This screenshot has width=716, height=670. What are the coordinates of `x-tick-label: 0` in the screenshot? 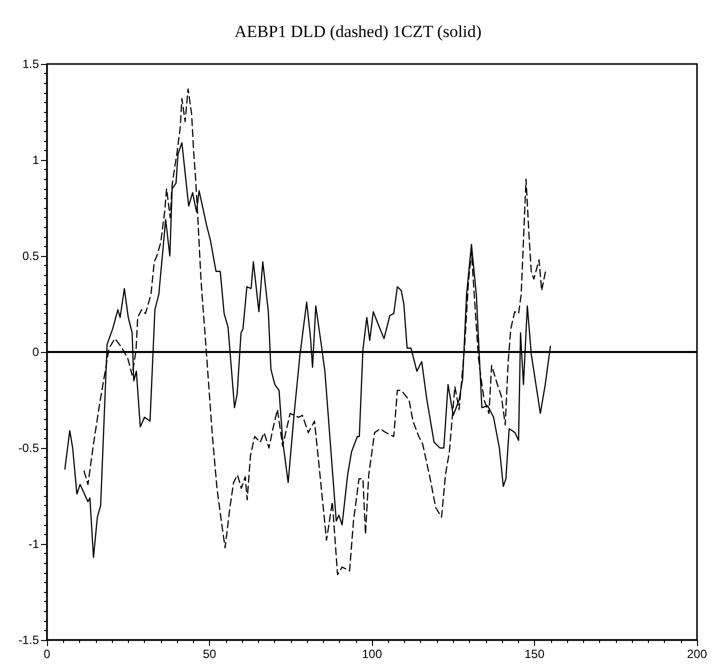 It's located at (47, 654).